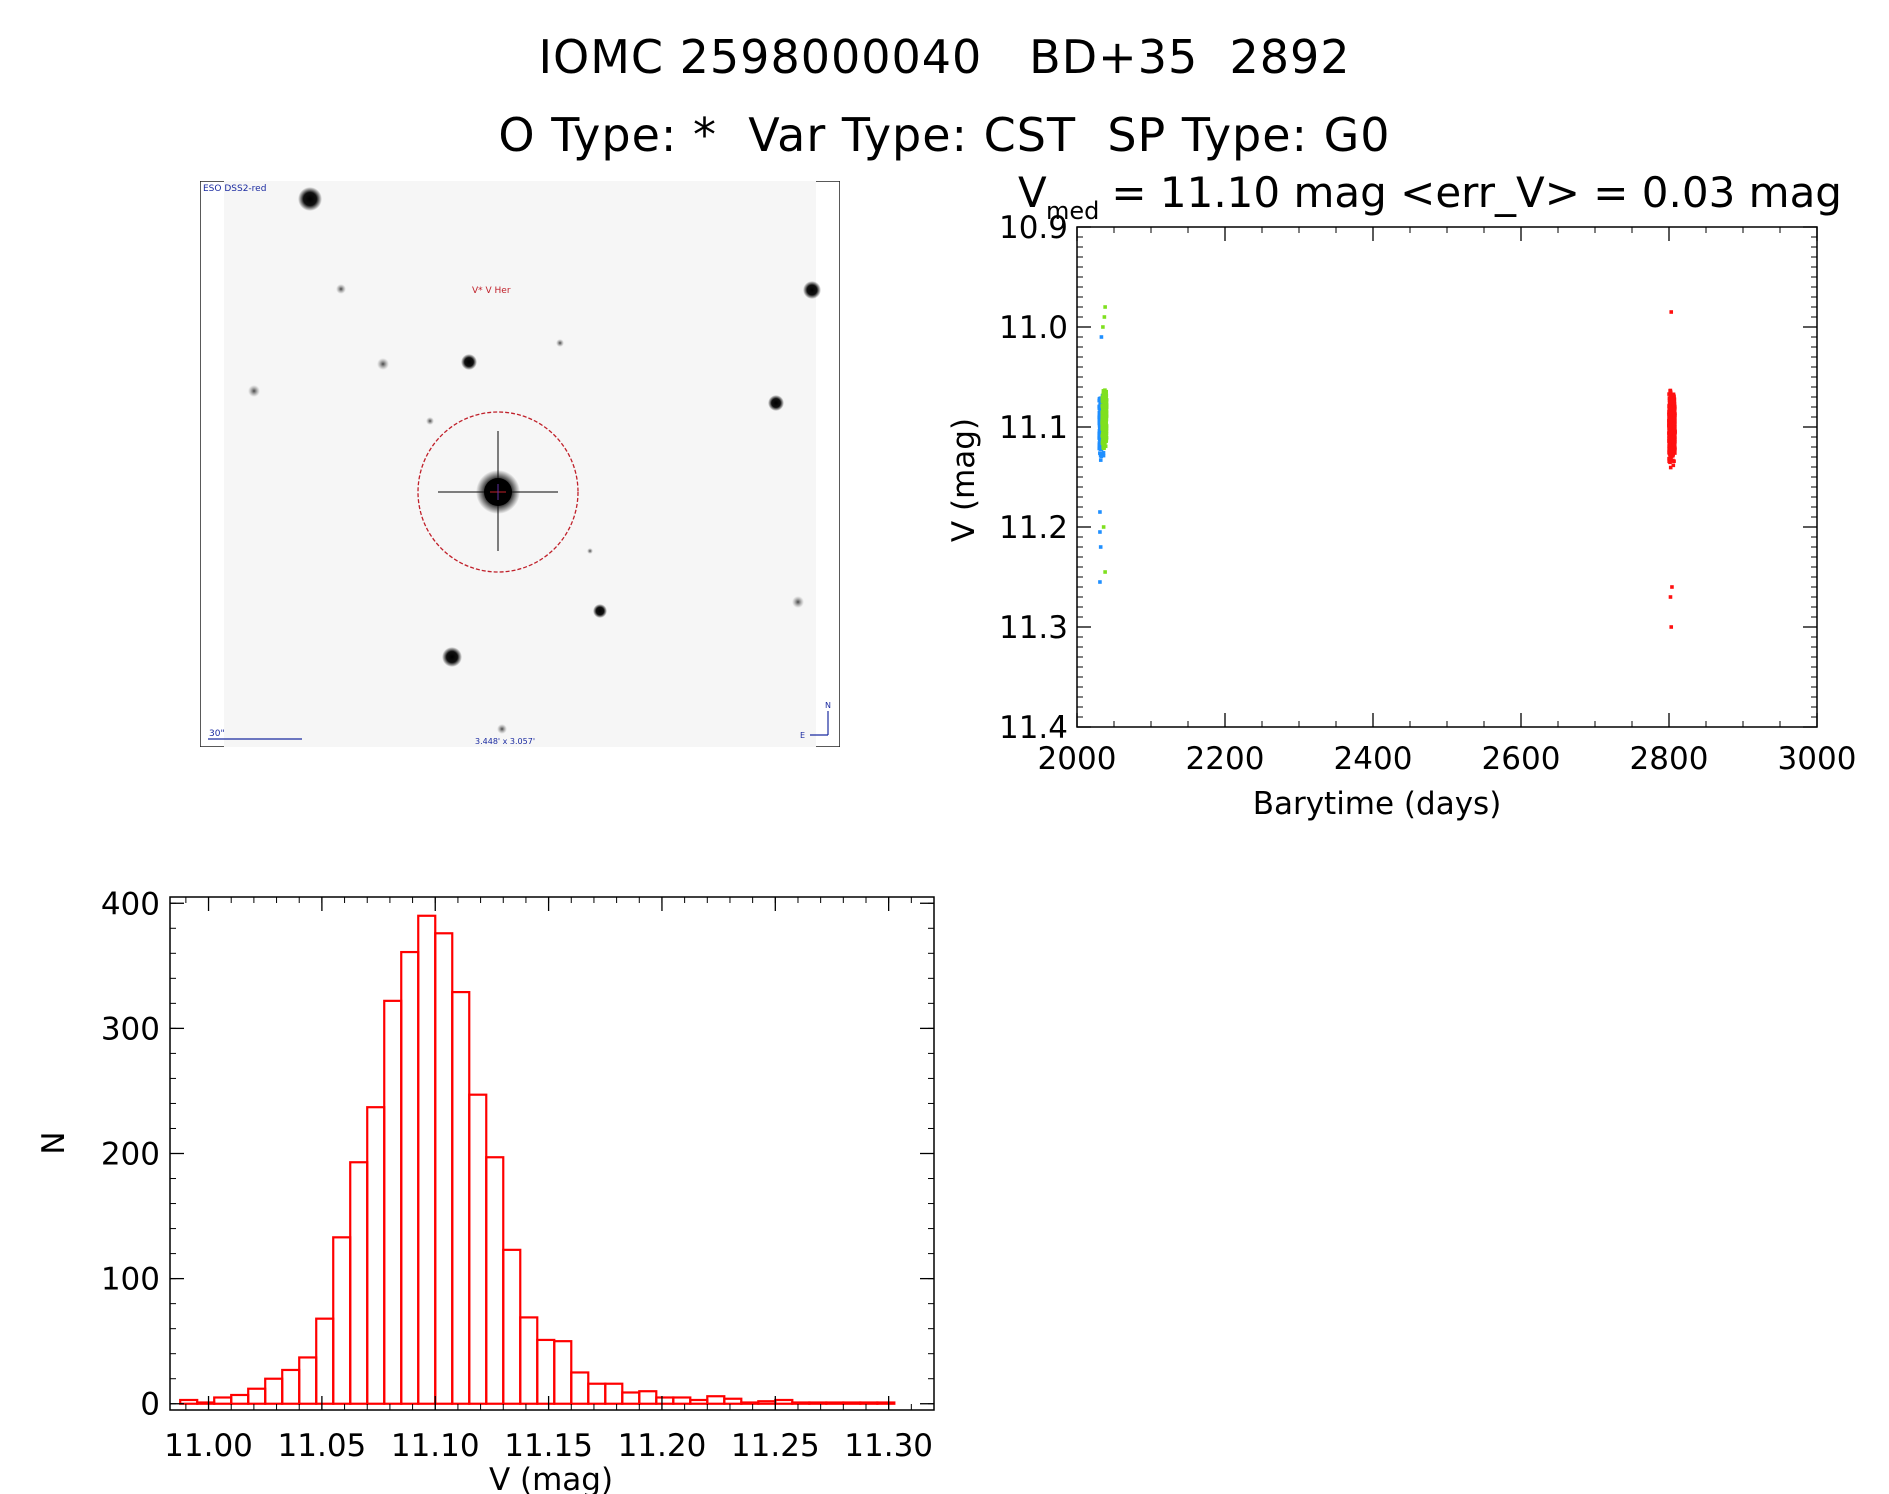  I want to click on x-tick-label: 11.00, so click(208, 1446).